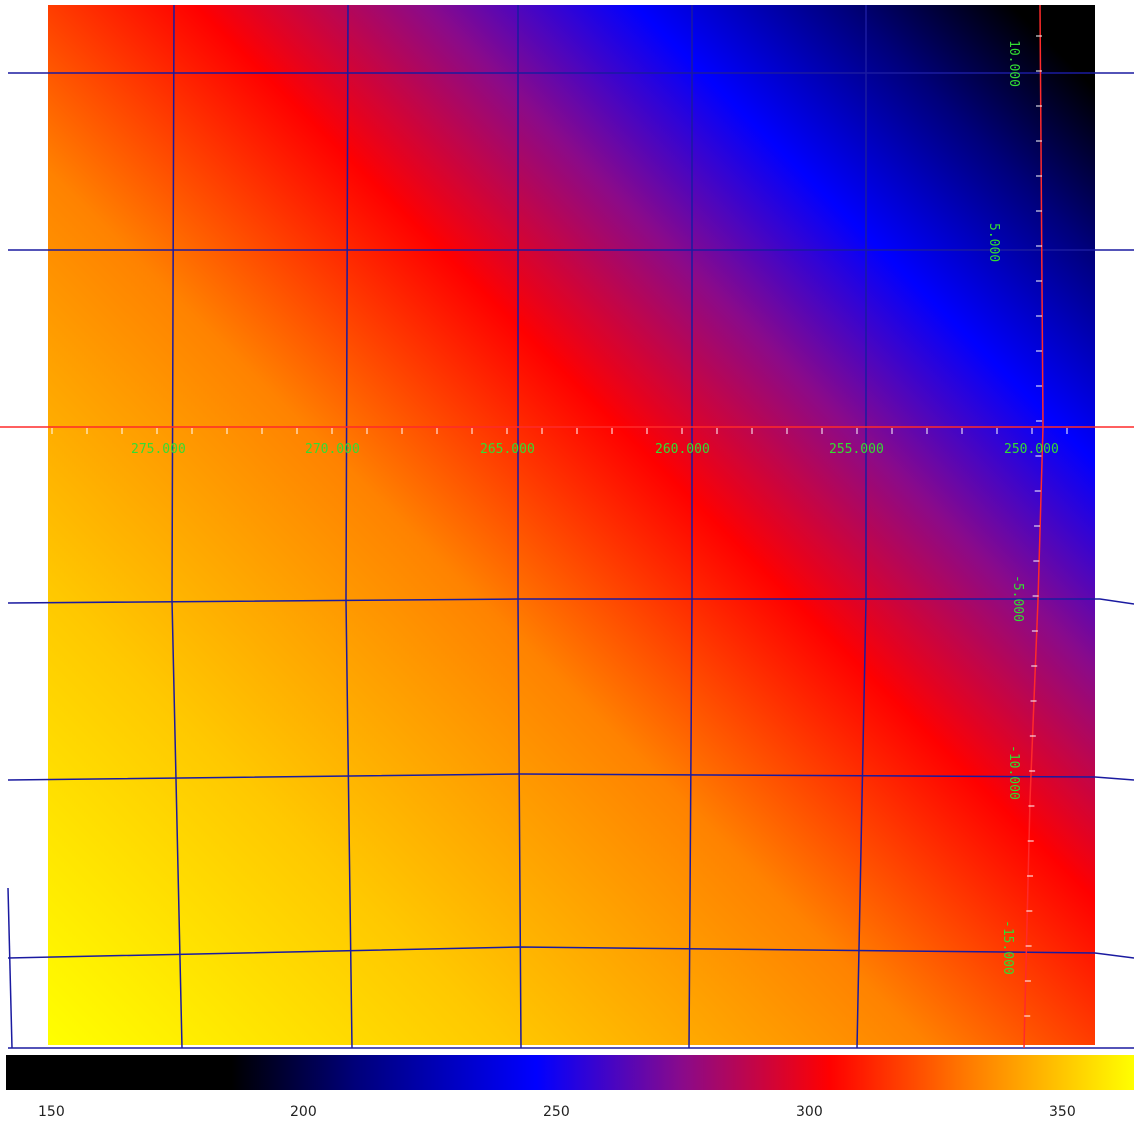 This screenshot has width=1134, height=1123. Describe the element at coordinates (1017, 598) in the screenshot. I see `dec-label: -5.000` at that location.